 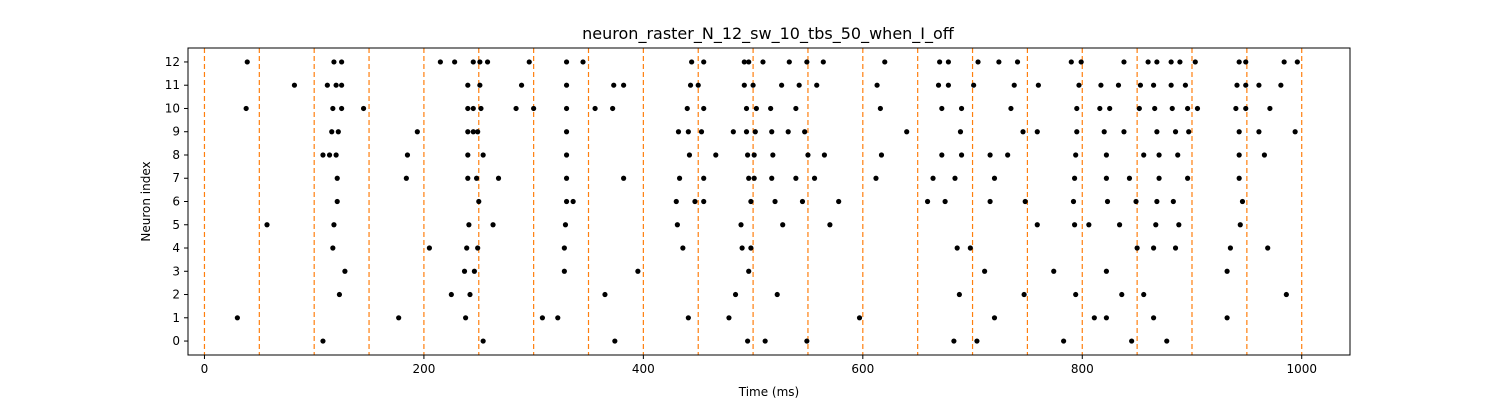 What do you see at coordinates (176, 178) in the screenshot?
I see `y-tick-label: 7` at bounding box center [176, 178].